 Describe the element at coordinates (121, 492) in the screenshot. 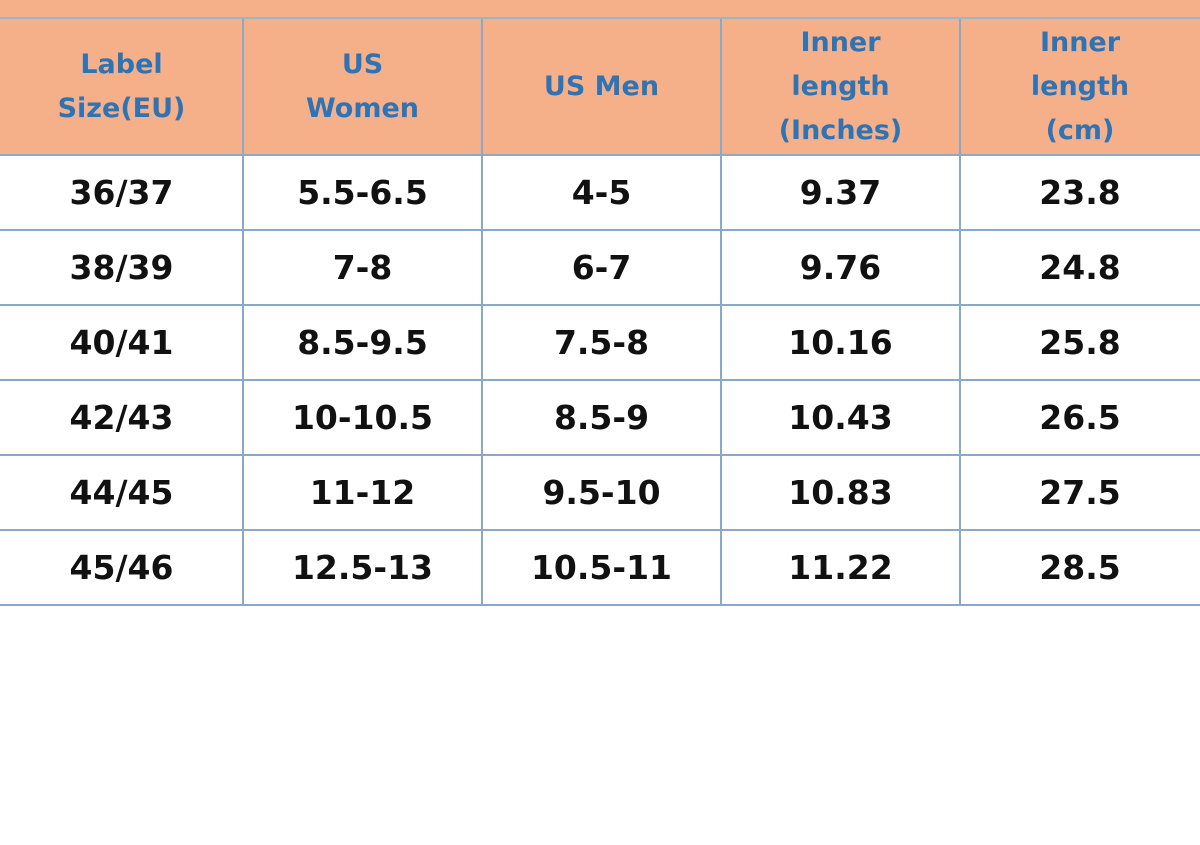

I see `table-cell: 44/45` at that location.